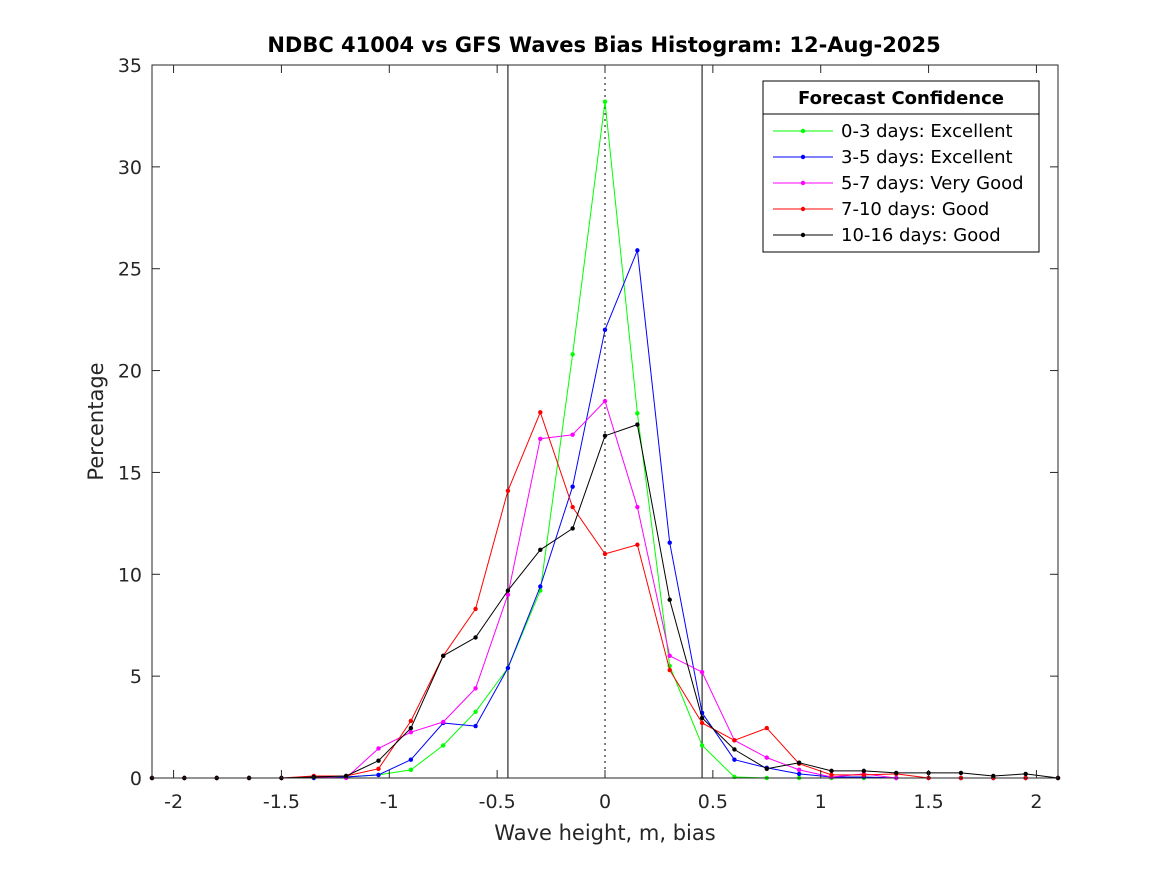 The image size is (1167, 875). I want to click on legend-item-0: 0-3 days: Excellent, so click(893, 131).